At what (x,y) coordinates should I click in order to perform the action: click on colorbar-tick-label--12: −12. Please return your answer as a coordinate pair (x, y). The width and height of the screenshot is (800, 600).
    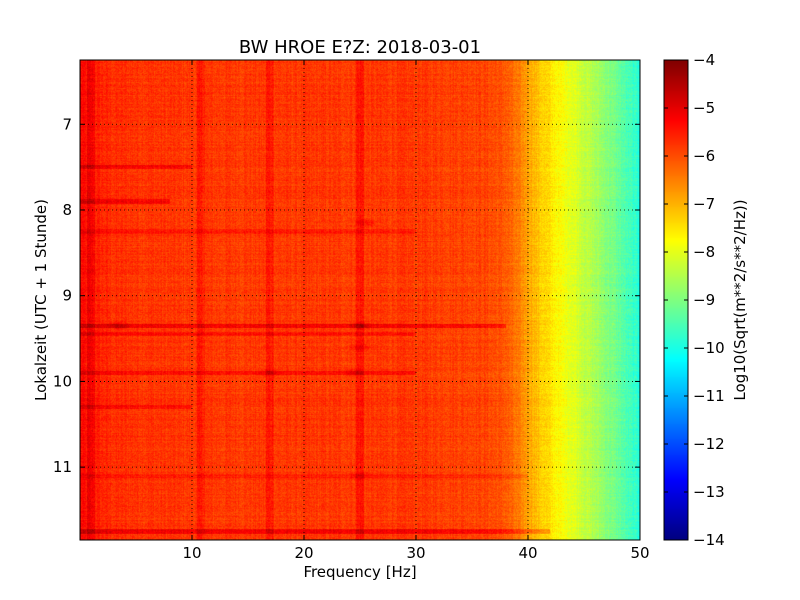
    Looking at the image, I should click on (709, 444).